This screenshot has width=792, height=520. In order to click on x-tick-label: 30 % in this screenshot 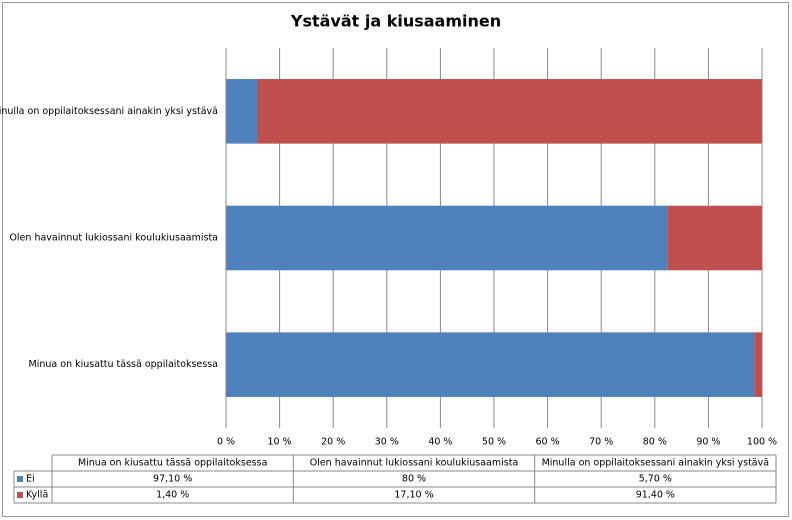, I will do `click(387, 442)`.